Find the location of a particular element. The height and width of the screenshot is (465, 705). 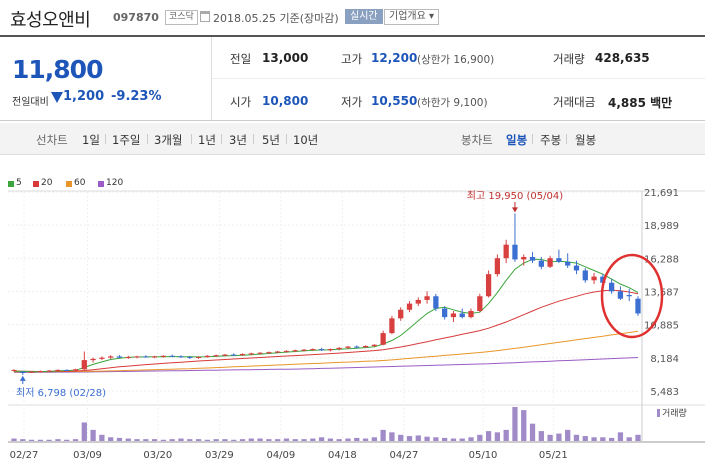

volume-value: 428,635 is located at coordinates (622, 58).